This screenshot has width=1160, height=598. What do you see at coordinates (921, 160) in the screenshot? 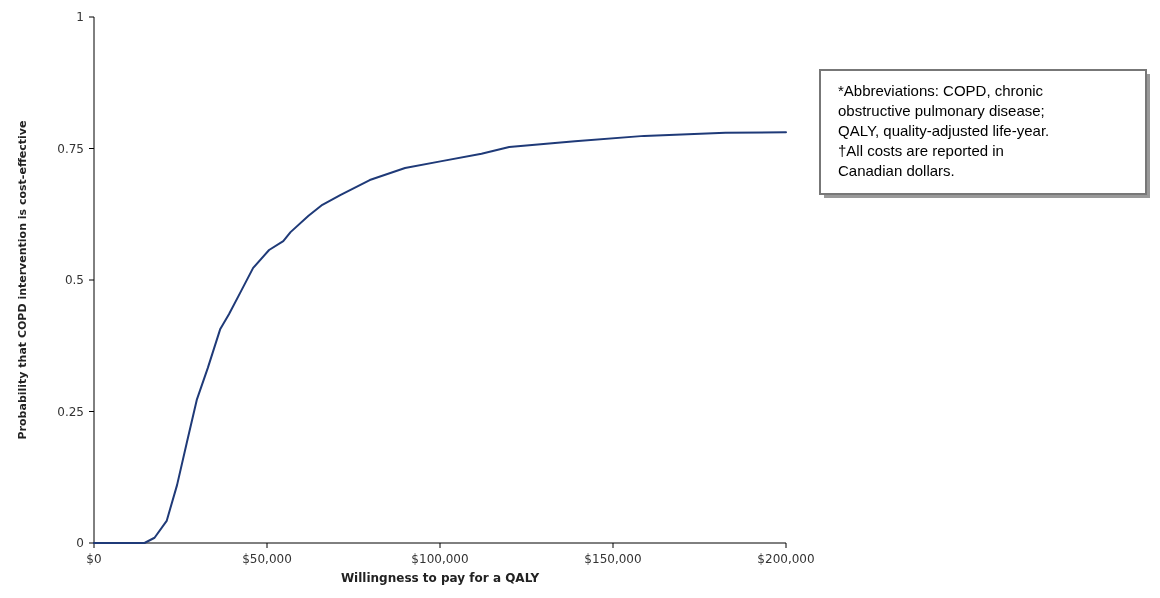
I see `text: †All costs are reported in Canadian dollars.` at bounding box center [921, 160].